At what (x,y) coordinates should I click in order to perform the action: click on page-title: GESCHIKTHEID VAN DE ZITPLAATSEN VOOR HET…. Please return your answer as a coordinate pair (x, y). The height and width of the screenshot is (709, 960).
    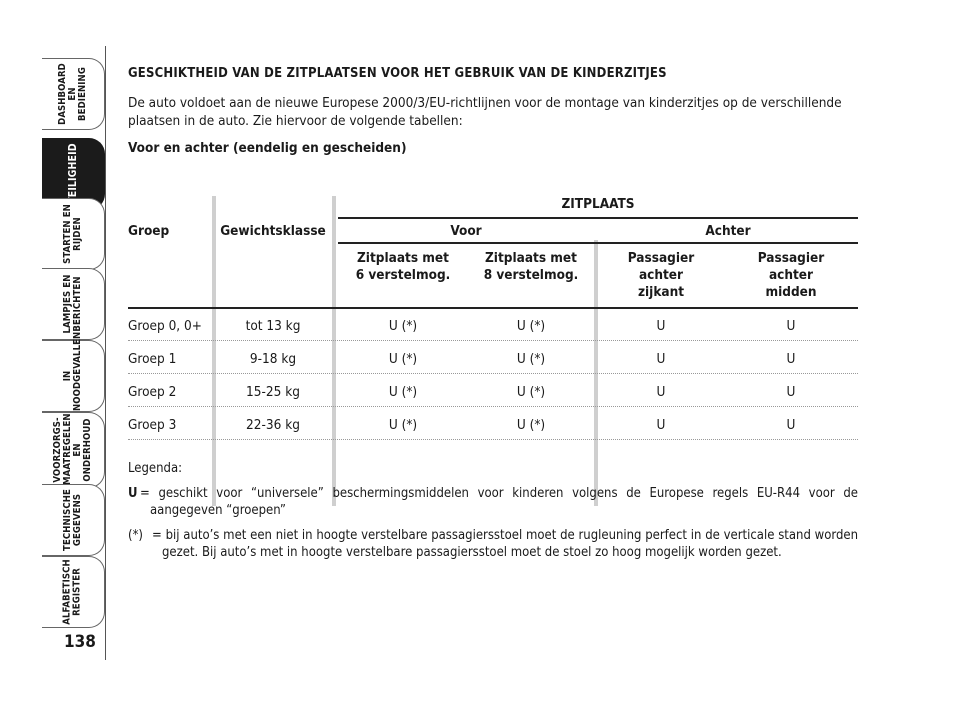
    Looking at the image, I should click on (397, 73).